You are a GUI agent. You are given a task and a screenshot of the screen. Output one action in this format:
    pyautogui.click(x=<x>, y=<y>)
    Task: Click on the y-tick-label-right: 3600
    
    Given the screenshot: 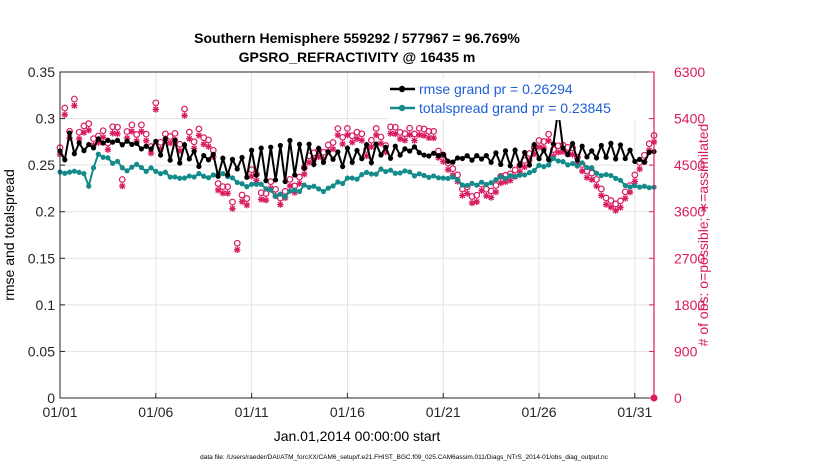 What is the action you would take?
    pyautogui.click(x=689, y=212)
    